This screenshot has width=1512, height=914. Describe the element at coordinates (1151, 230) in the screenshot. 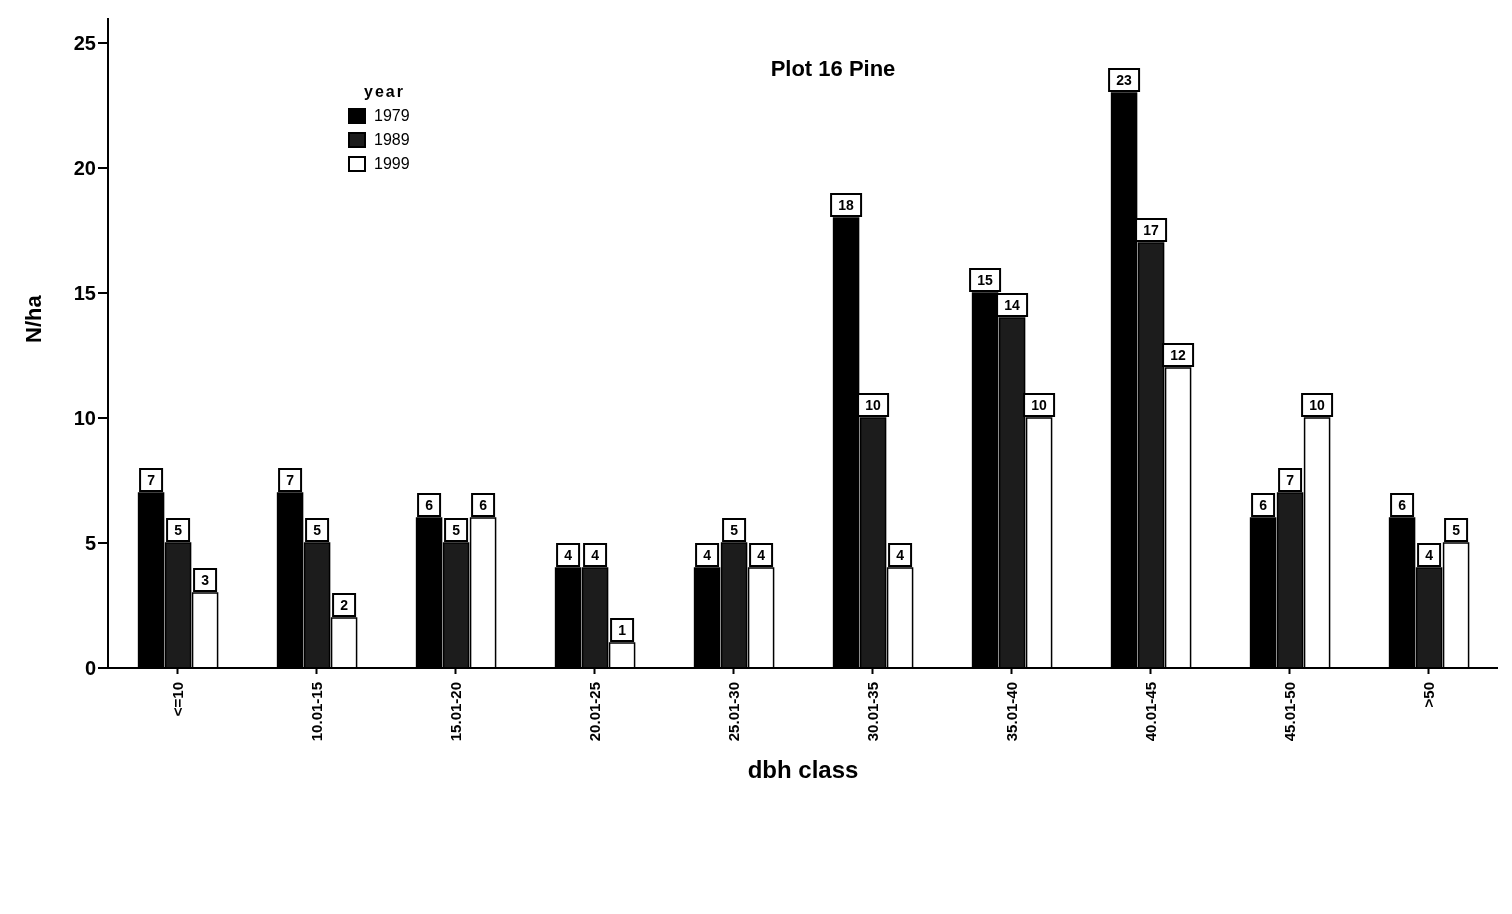

I see `data-label: 17` at that location.